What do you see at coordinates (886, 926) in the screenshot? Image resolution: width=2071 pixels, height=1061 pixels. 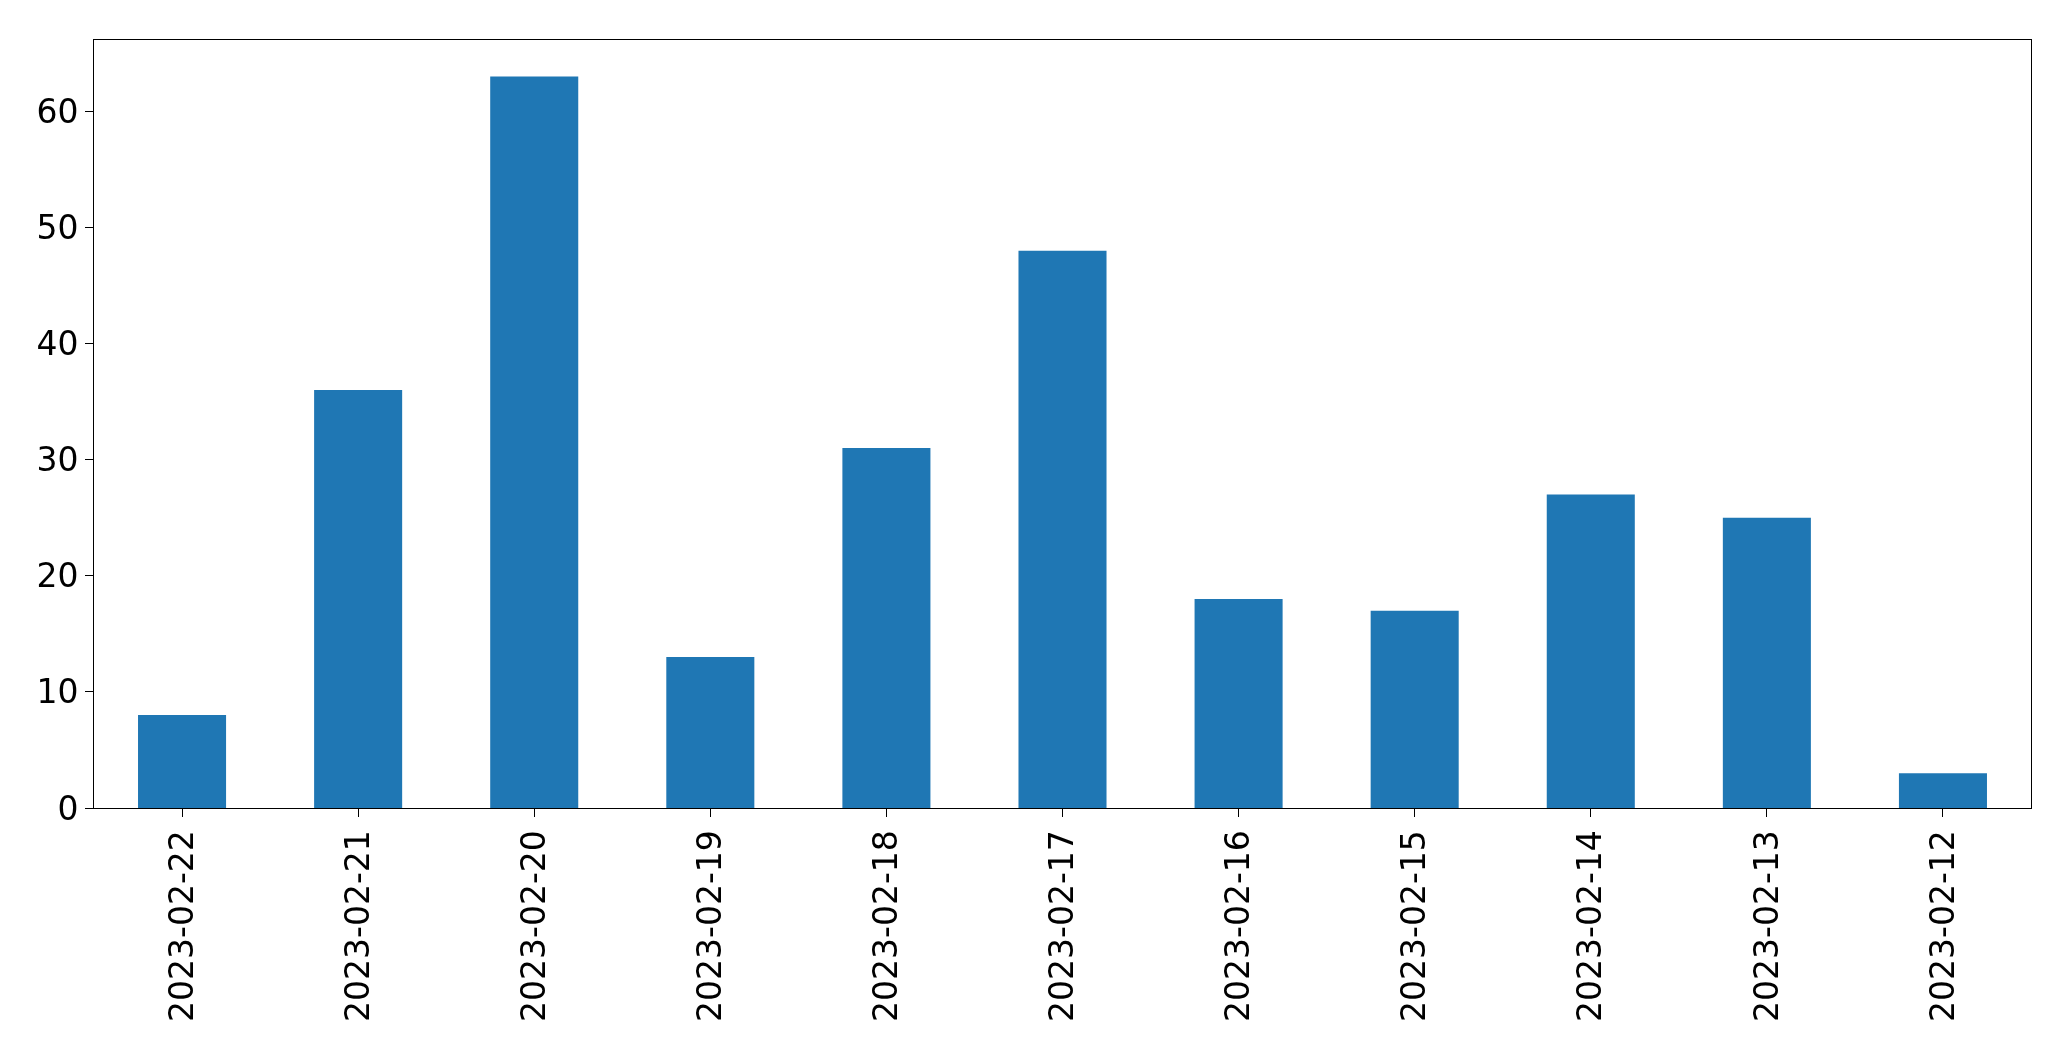 I see `x-tick-label: 2023-02-18` at bounding box center [886, 926].